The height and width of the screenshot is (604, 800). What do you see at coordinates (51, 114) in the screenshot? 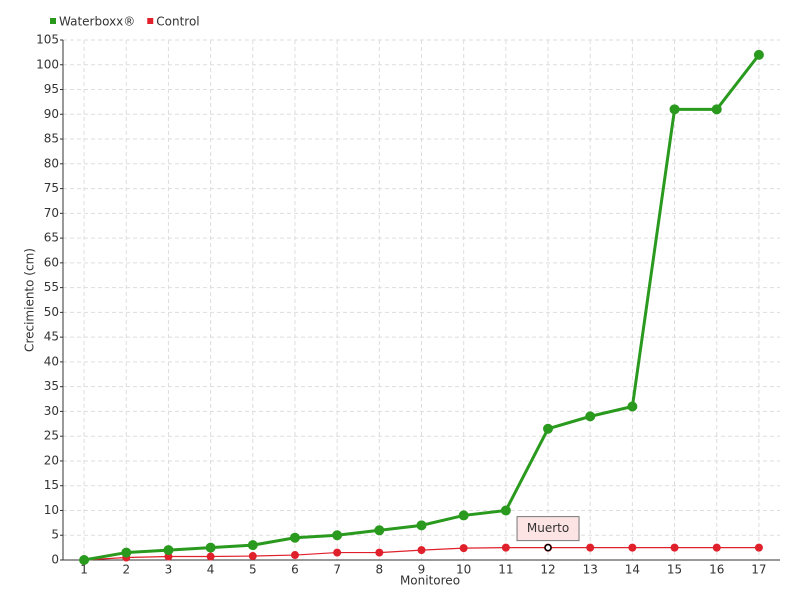
I see `y-tick-label: 90` at bounding box center [51, 114].